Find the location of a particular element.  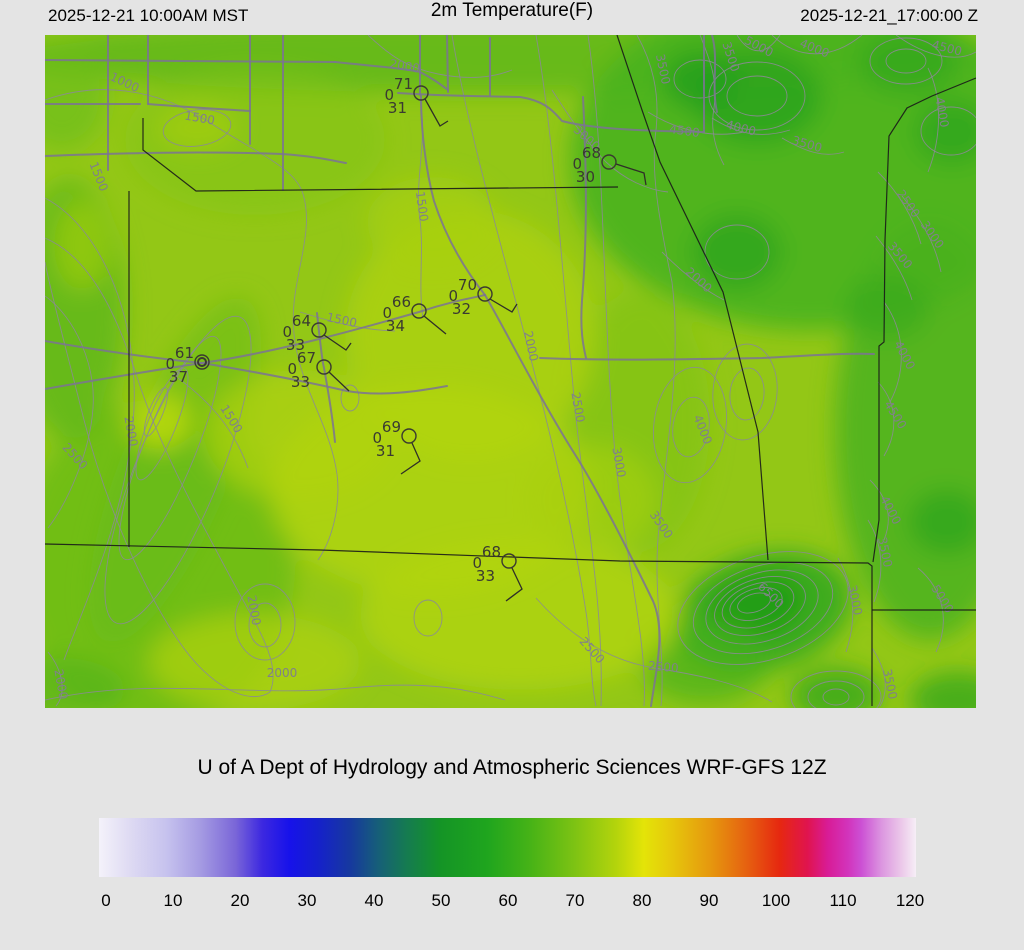

colorbar-tick-label: 80 is located at coordinates (642, 900).